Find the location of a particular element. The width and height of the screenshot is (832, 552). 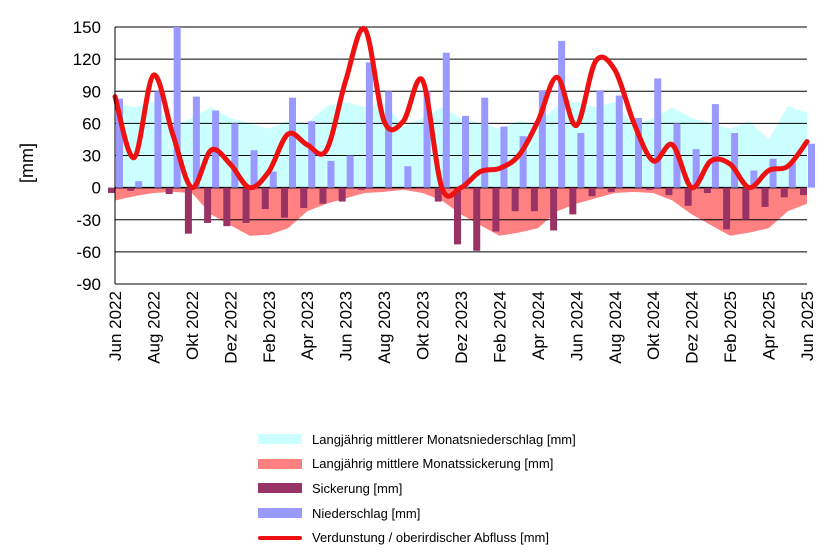

legend-label: Langjährig mittlere Monatssickerung [mm] is located at coordinates (433, 464).